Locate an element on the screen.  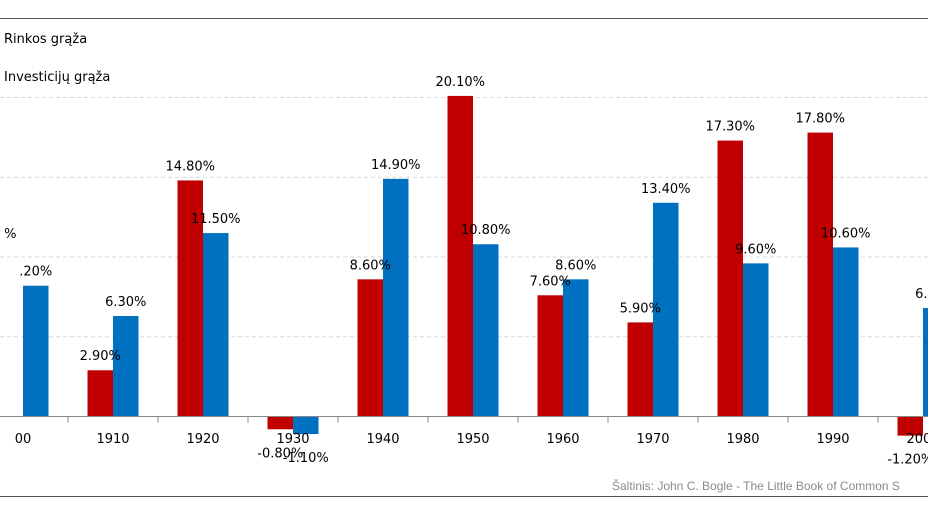
data-label-market: 7.60% is located at coordinates (550, 281).